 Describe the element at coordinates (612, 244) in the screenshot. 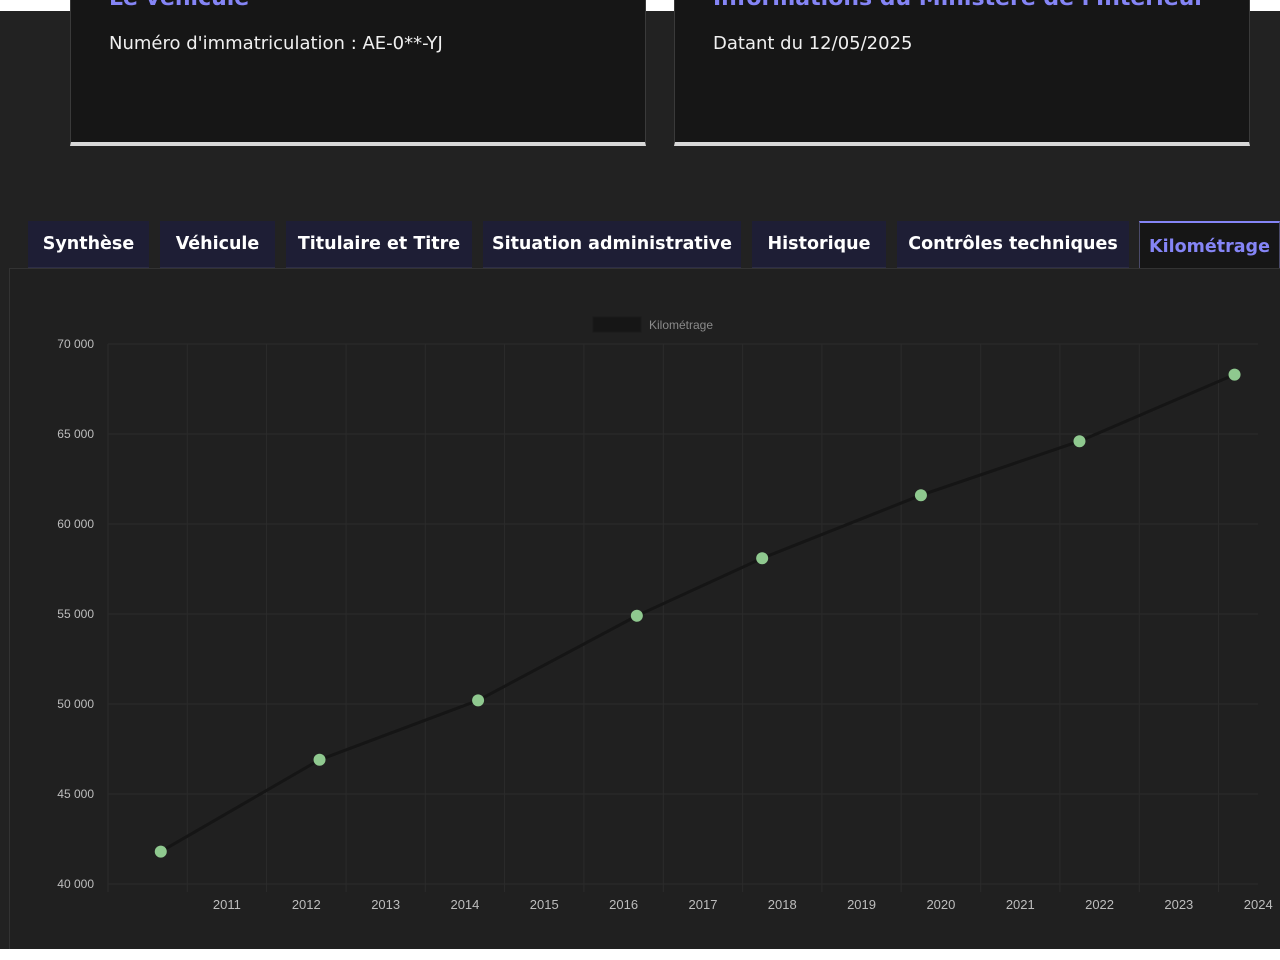

I see `tab-situation-administrative: Situation administrative` at that location.